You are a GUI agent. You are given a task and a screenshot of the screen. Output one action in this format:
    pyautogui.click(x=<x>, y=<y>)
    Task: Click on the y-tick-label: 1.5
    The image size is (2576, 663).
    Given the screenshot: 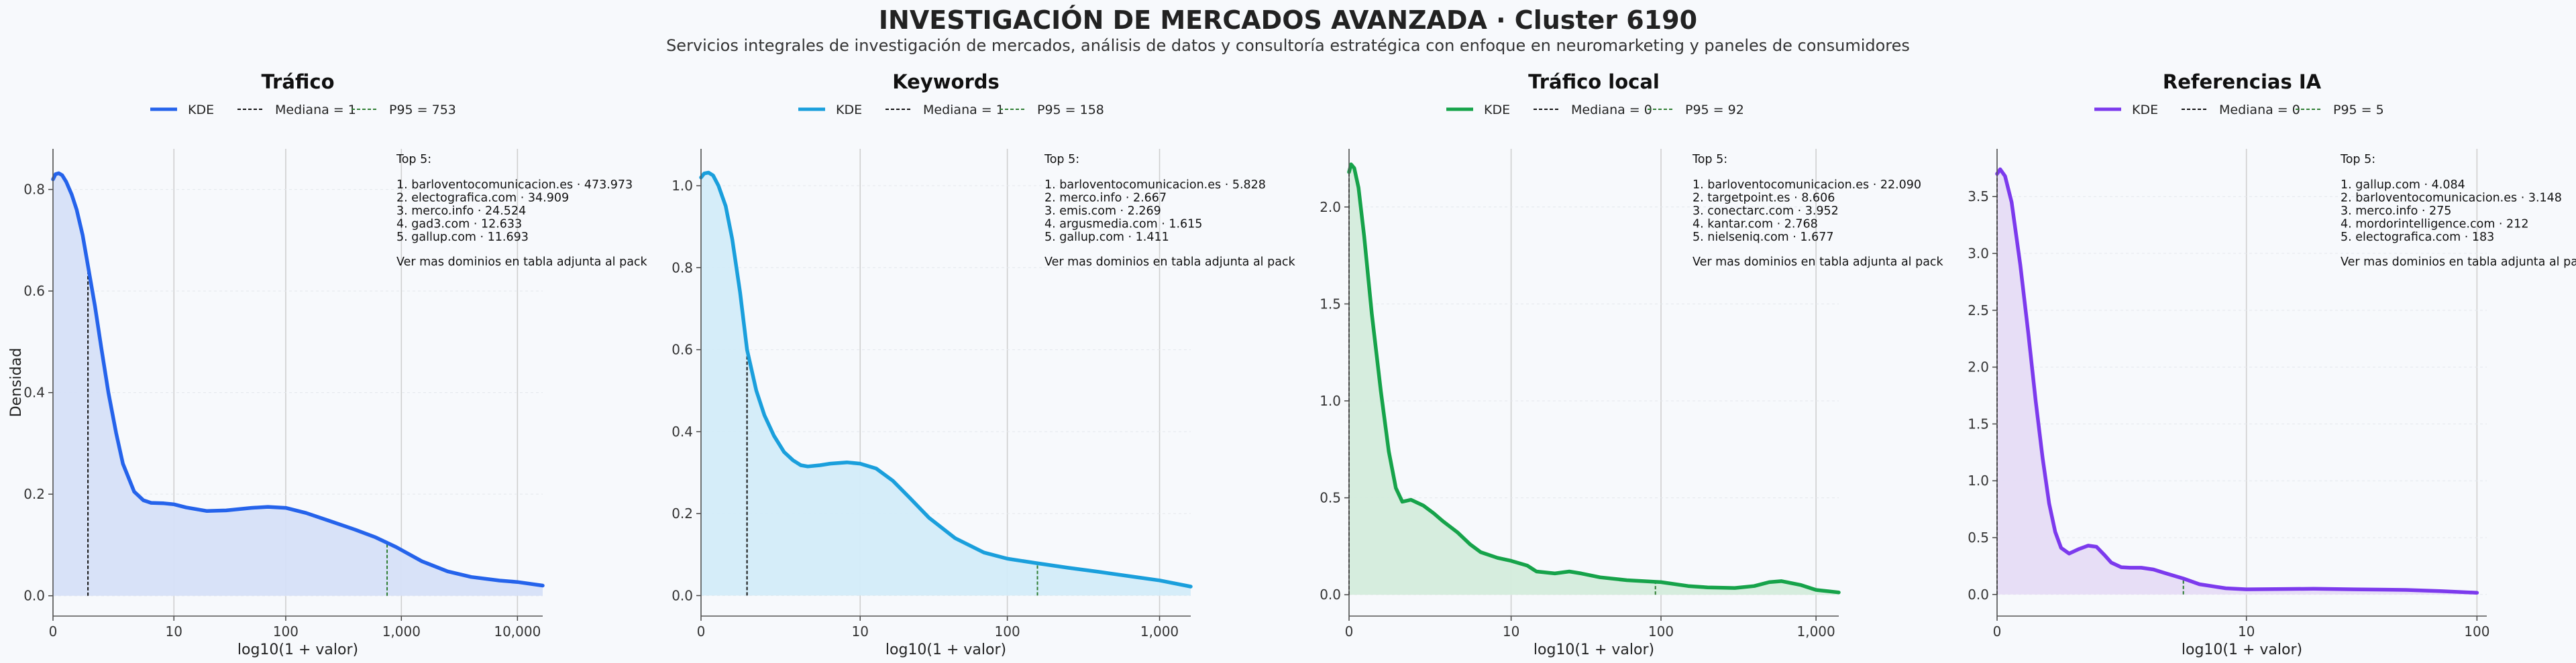 What is the action you would take?
    pyautogui.click(x=1330, y=304)
    